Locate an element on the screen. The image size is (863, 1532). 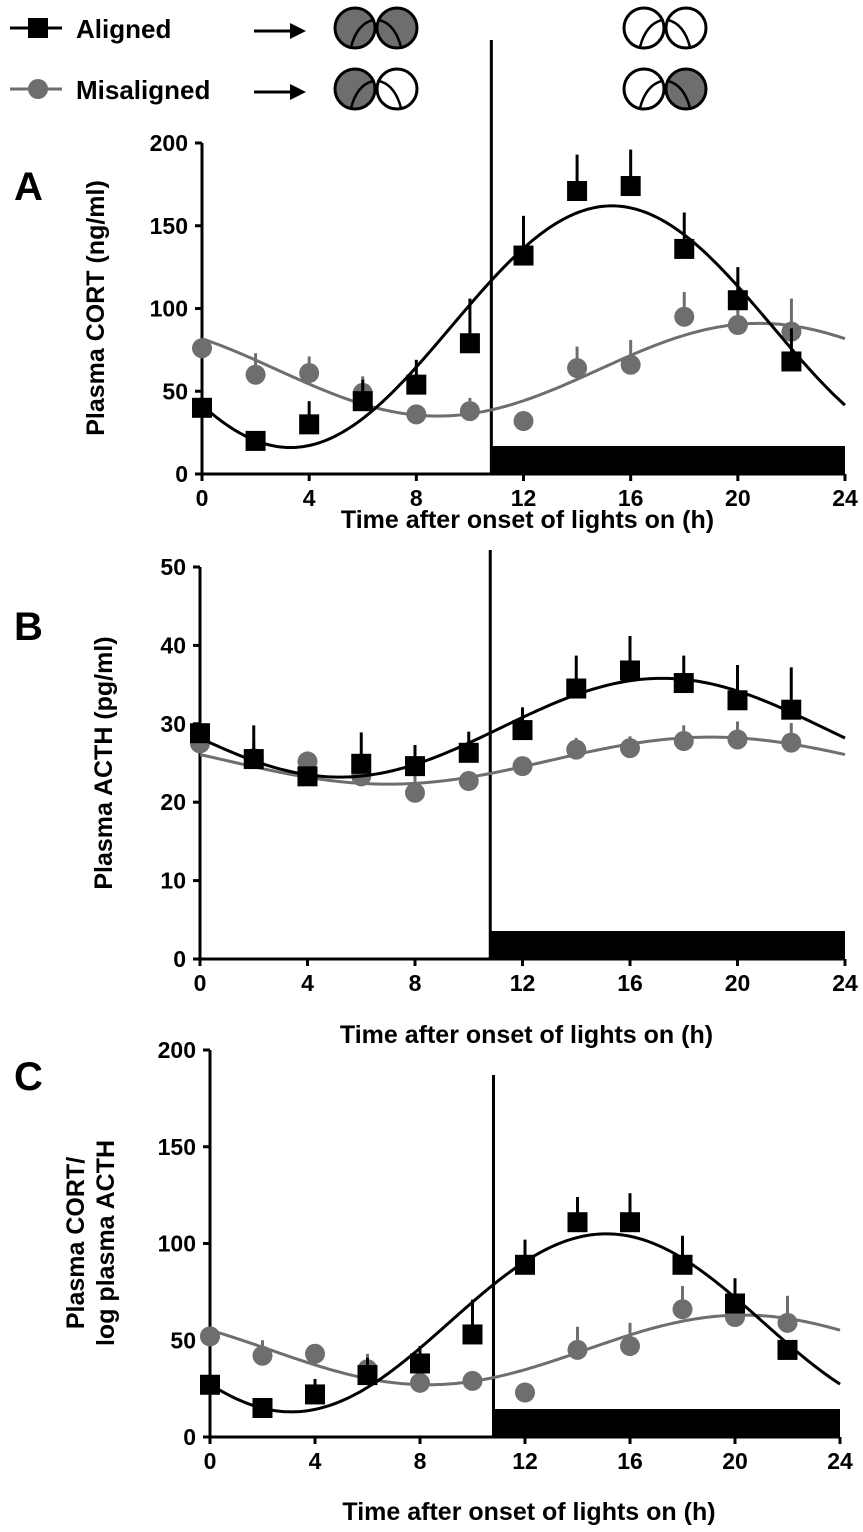
legend-aligned-arrow-head is located at coordinates (298, 31).